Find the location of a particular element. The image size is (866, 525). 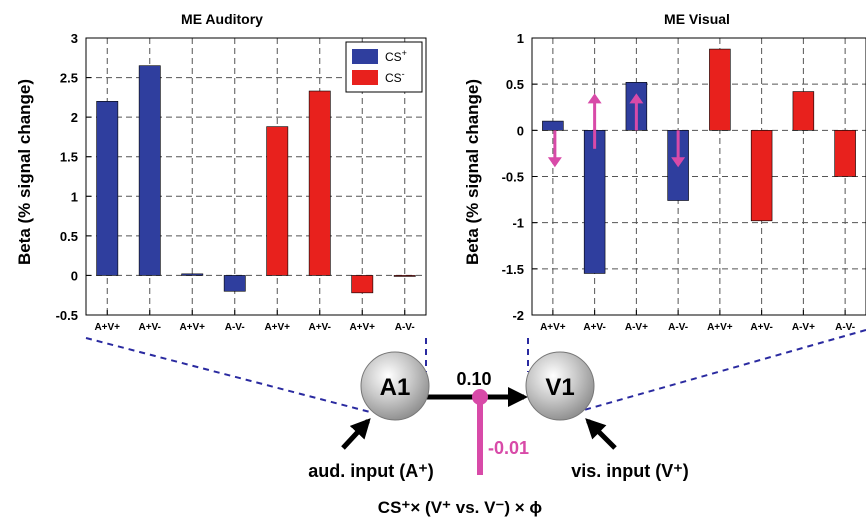

connection-value: 0.10 is located at coordinates (473, 379).